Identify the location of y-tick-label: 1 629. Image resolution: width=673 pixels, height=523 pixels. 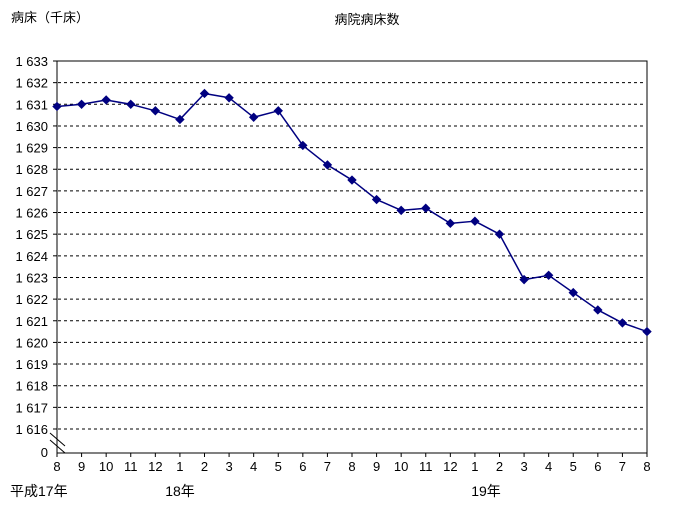
(31, 148).